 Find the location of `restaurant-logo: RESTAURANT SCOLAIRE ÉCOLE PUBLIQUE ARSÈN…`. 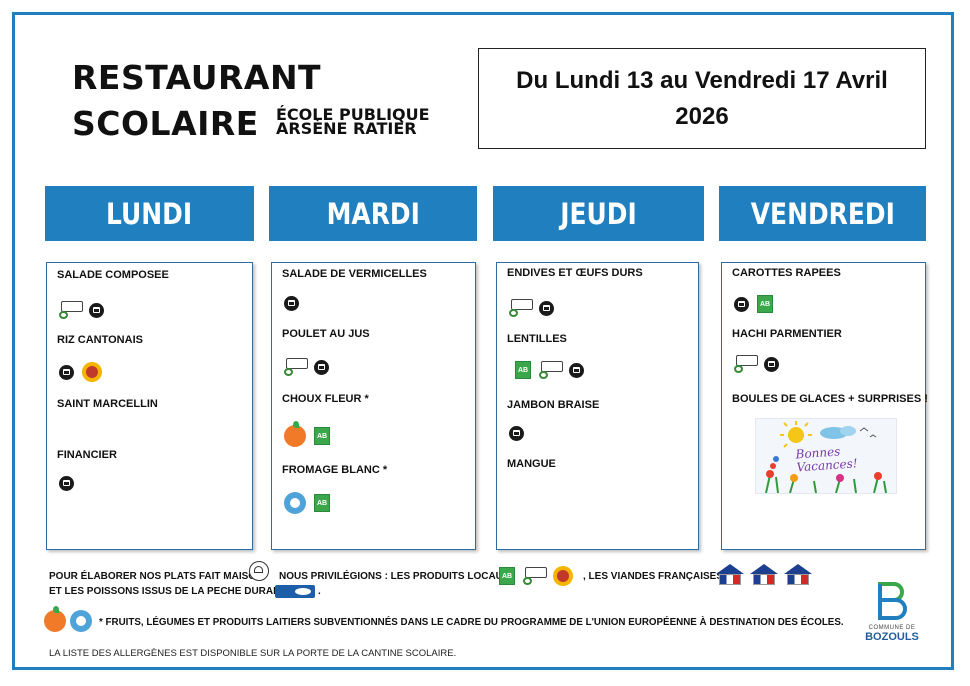

restaurant-logo: RESTAURANT SCOLAIRE ÉCOLE PUBLIQUE ARSÈN… is located at coordinates (254, 105).